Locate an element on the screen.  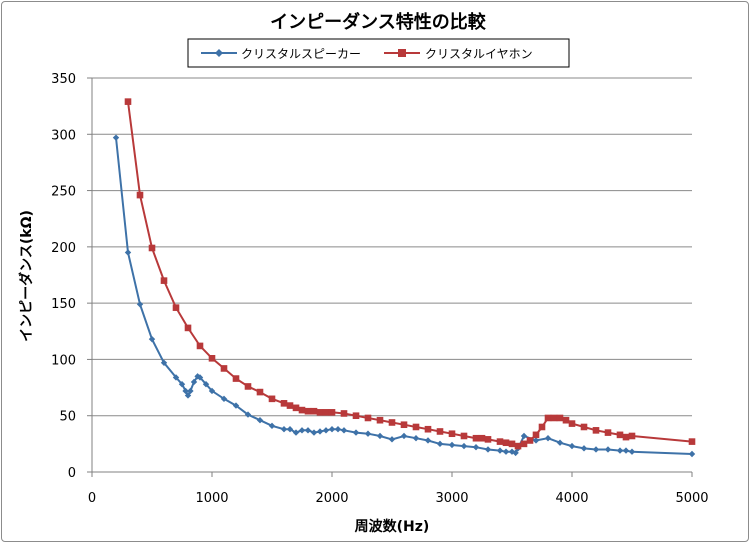
x-tick-label: 1000 is located at coordinates (211, 498).